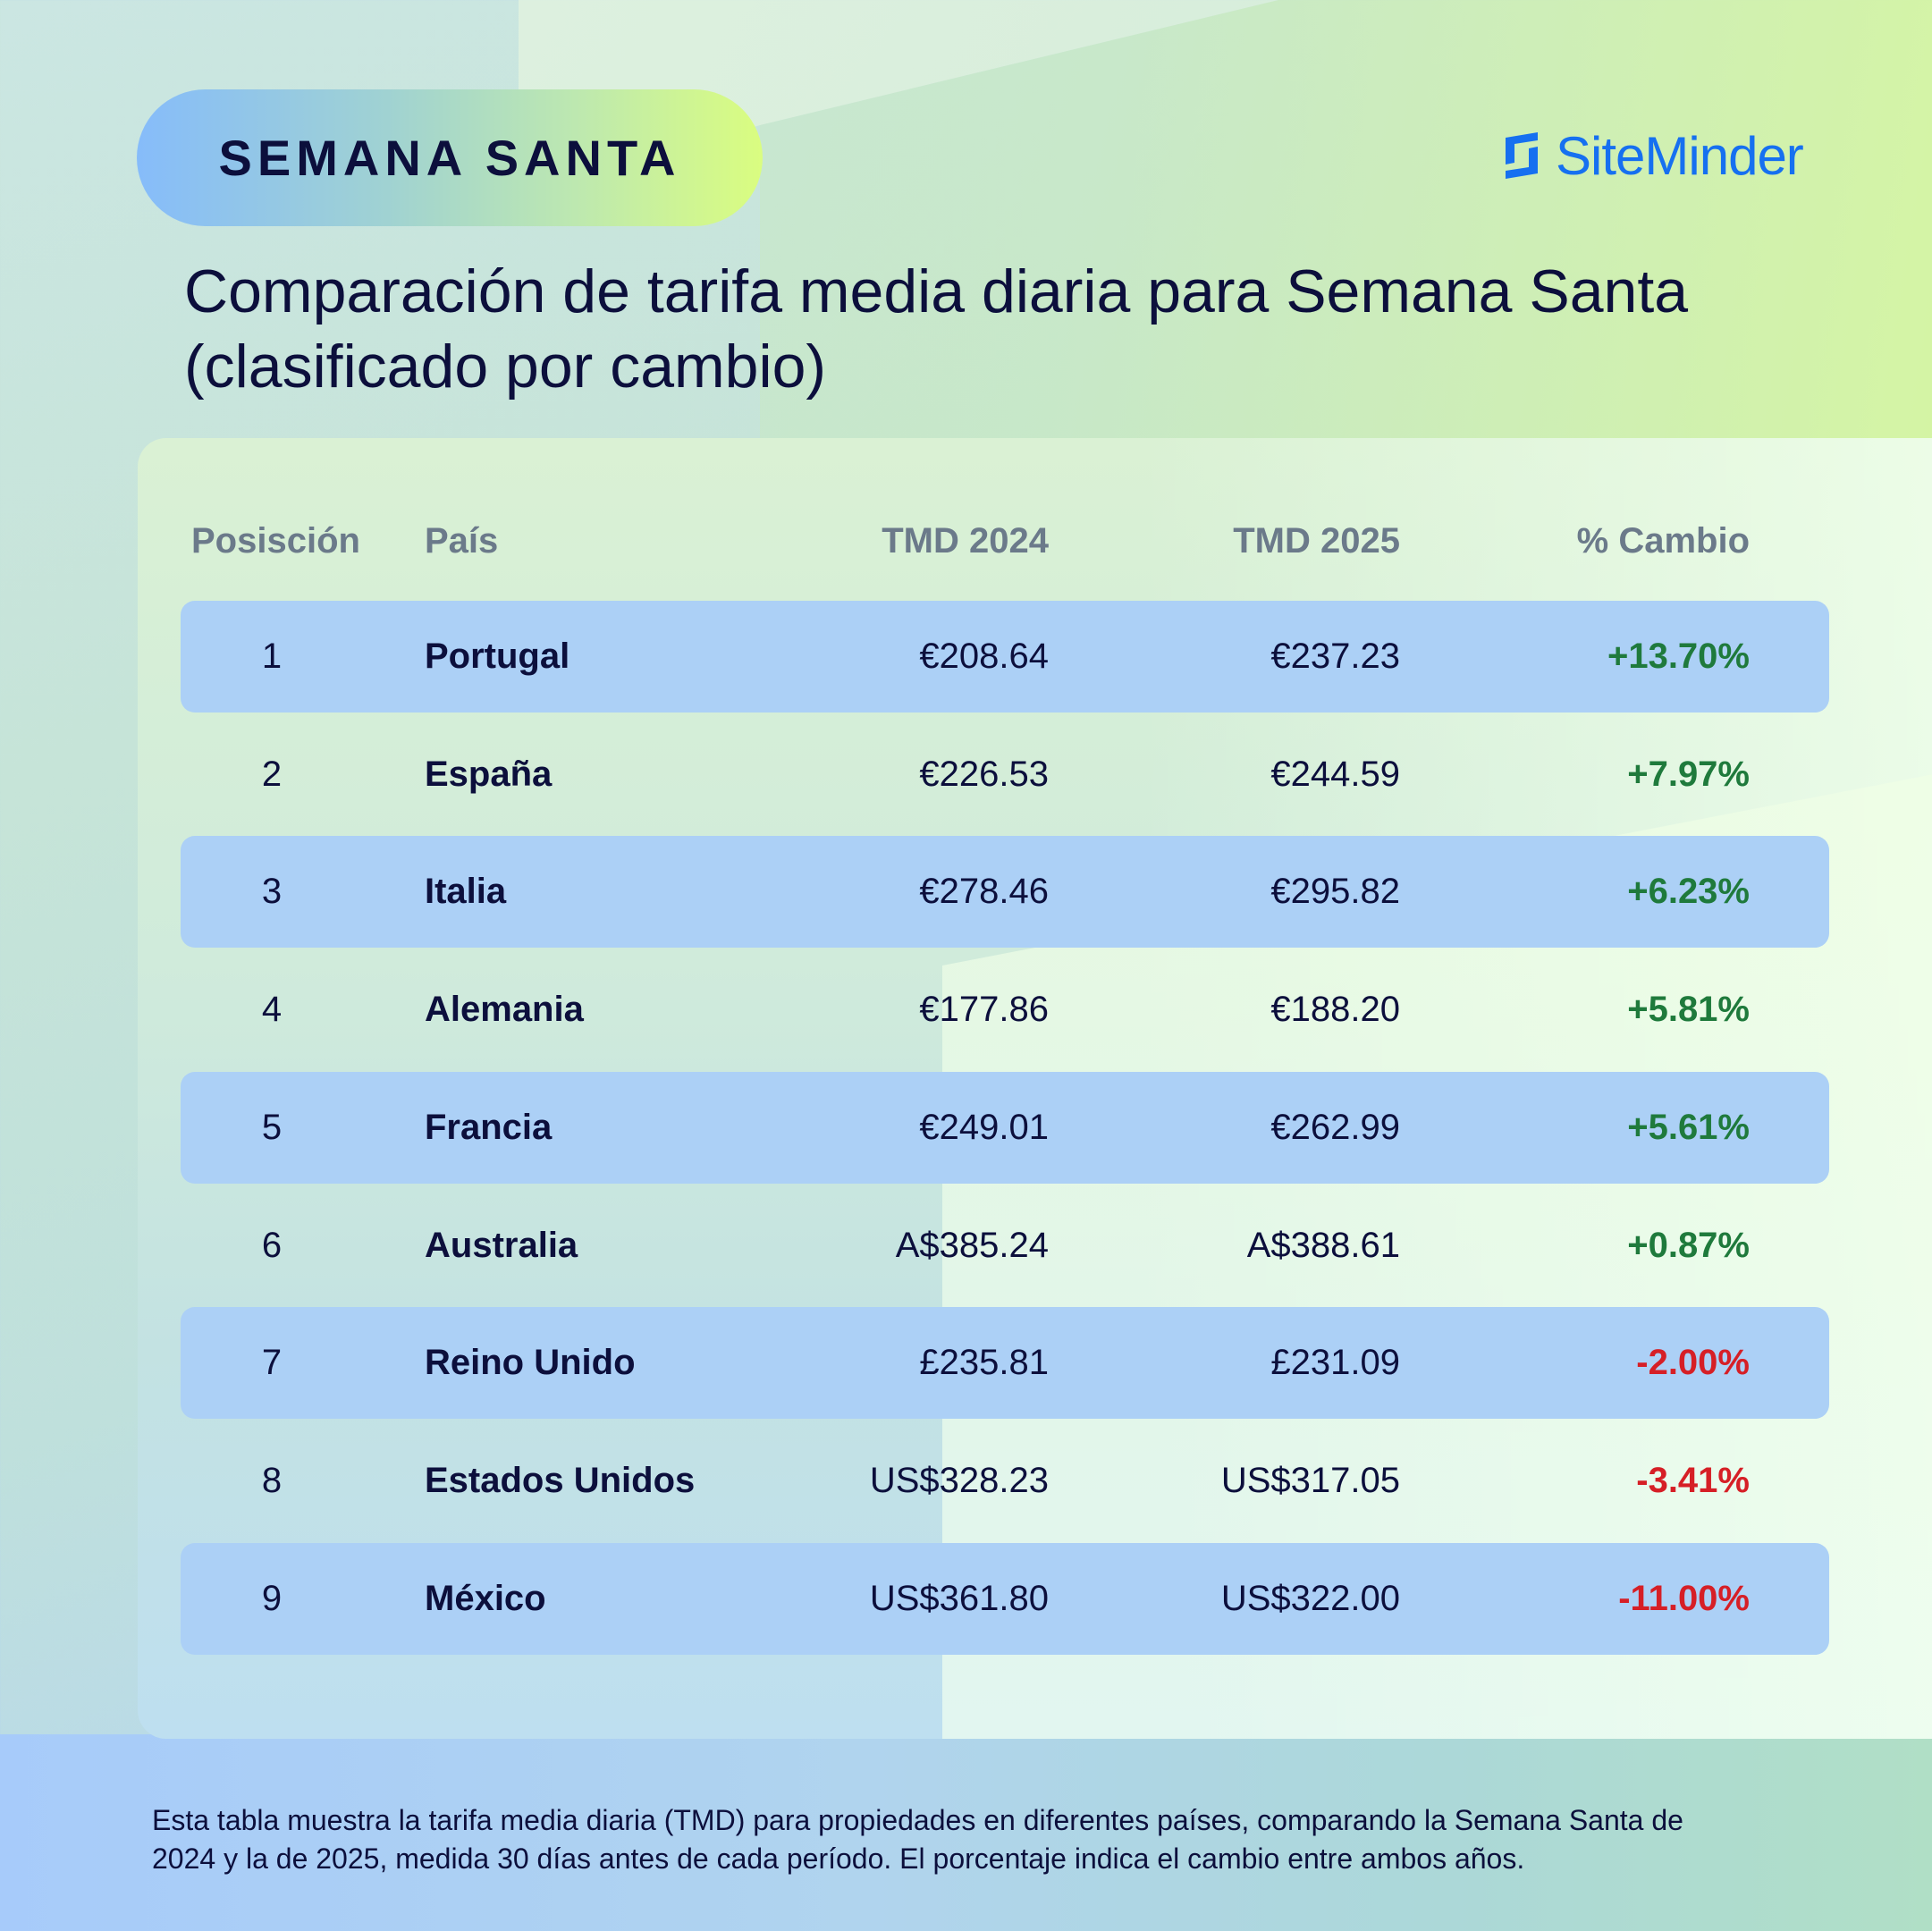 Image resolution: width=1932 pixels, height=1931 pixels. What do you see at coordinates (272, 1363) in the screenshot?
I see `row-position: 7` at bounding box center [272, 1363].